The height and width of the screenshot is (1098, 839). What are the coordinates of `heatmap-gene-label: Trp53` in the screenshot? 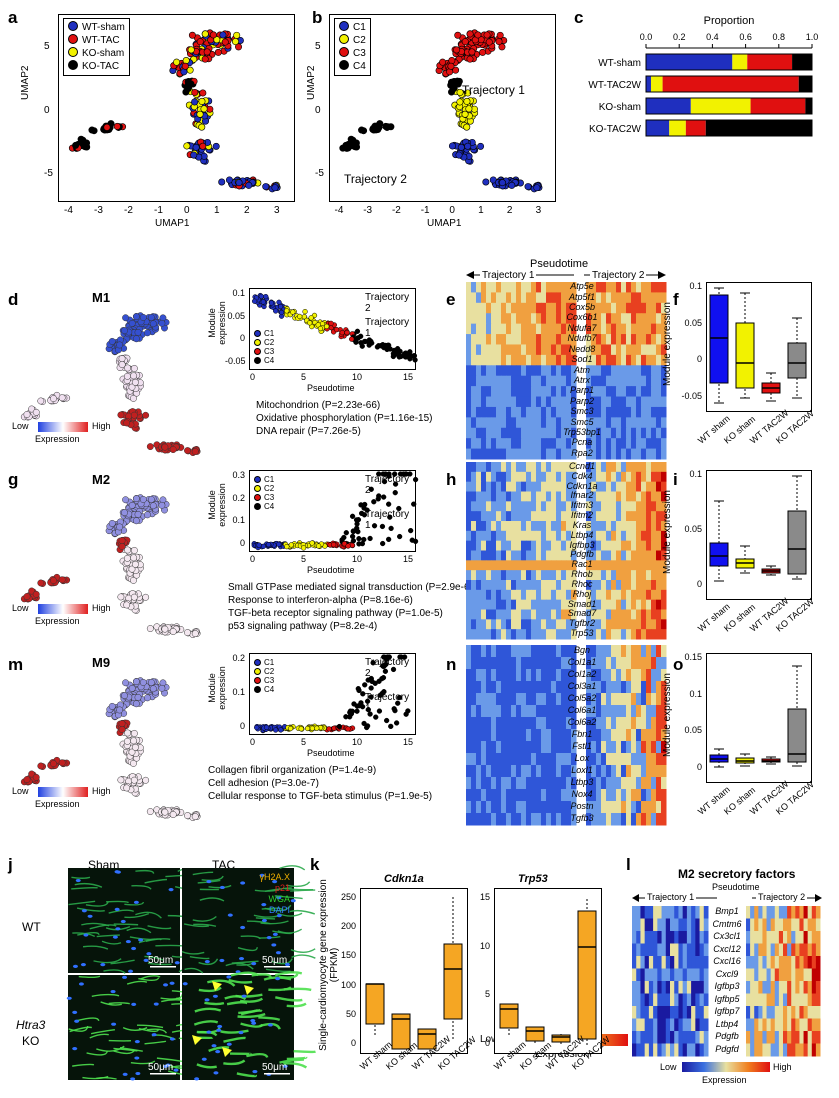 It's located at (582, 633).